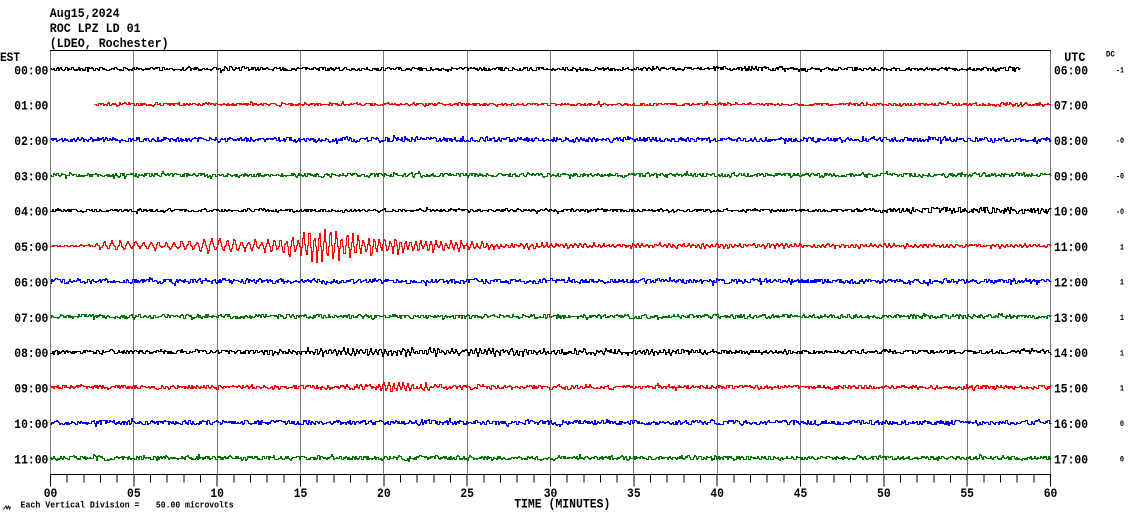  What do you see at coordinates (1074, 57) in the screenshot?
I see `svg-text: UTC` at bounding box center [1074, 57].